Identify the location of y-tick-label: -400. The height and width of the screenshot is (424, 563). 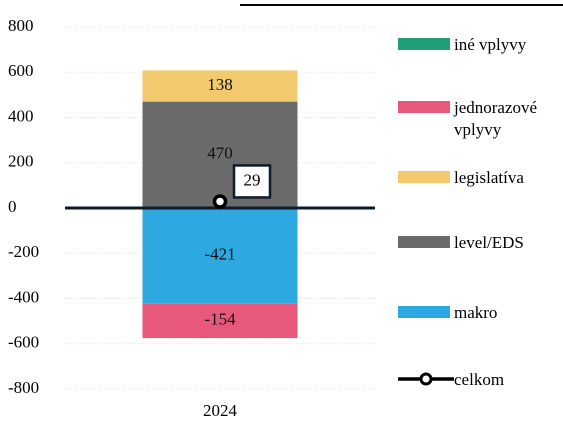
(23, 296).